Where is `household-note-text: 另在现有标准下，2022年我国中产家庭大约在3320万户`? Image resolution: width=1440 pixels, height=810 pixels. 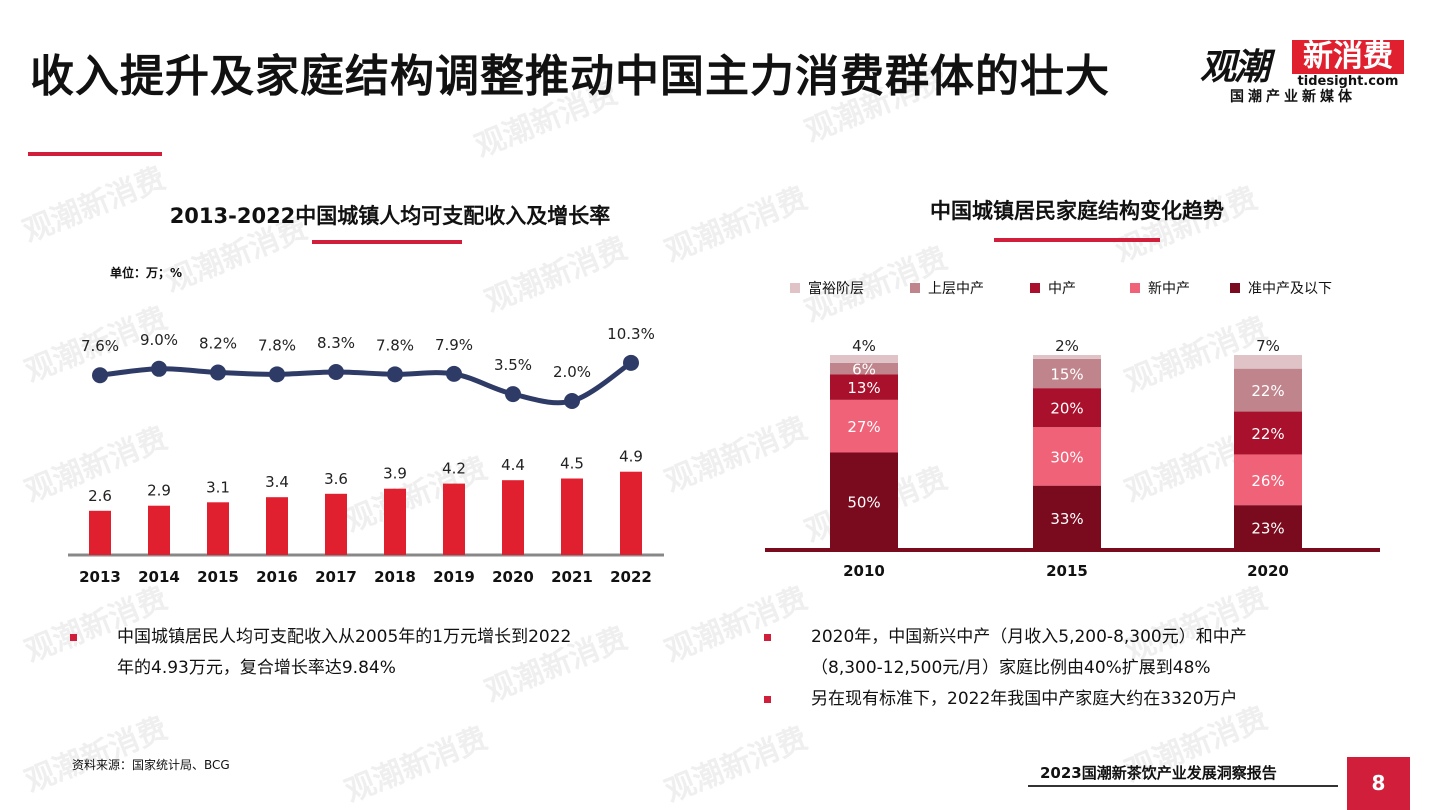
household-note-text: 另在现有标准下，2022年我国中产家庭大约在3320万户 is located at coordinates (1024, 699).